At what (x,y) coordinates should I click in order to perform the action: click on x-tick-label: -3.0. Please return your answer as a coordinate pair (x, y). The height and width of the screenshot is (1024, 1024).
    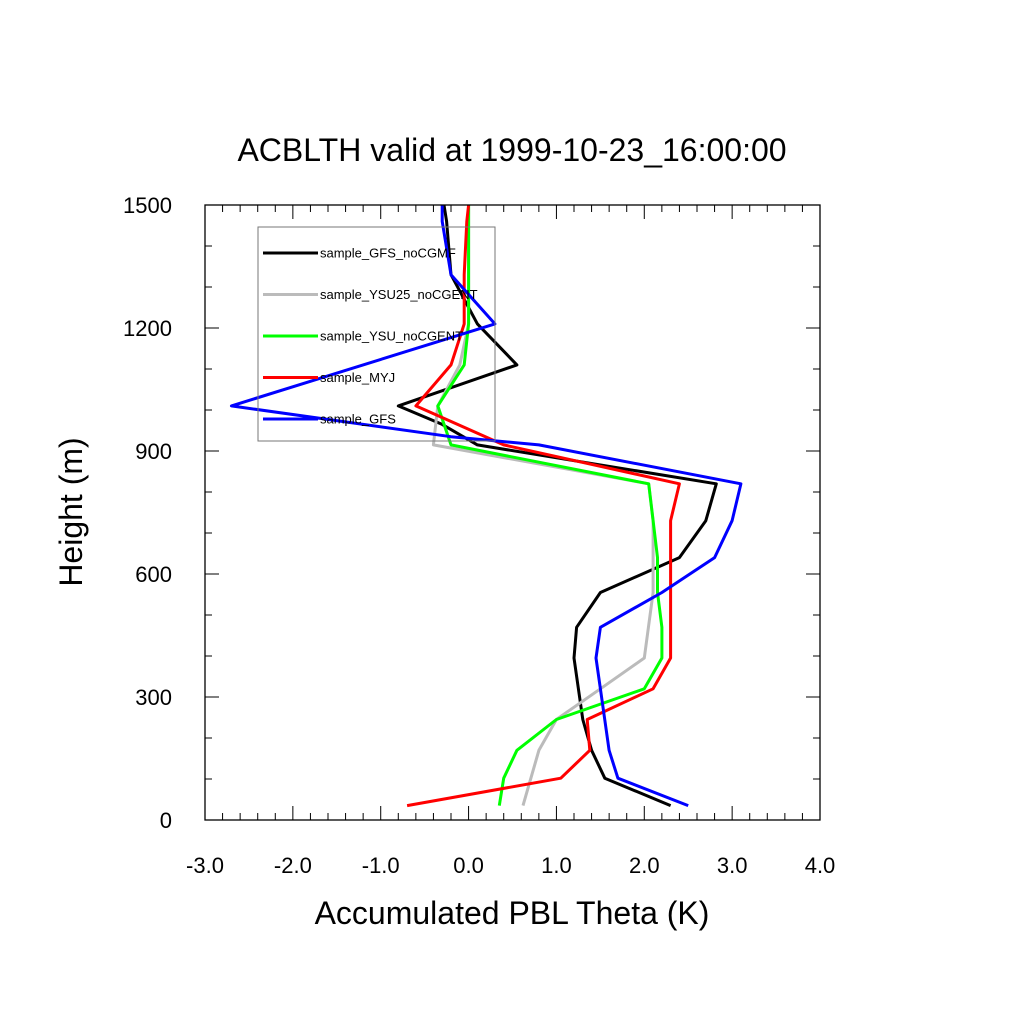
    Looking at the image, I should click on (205, 865).